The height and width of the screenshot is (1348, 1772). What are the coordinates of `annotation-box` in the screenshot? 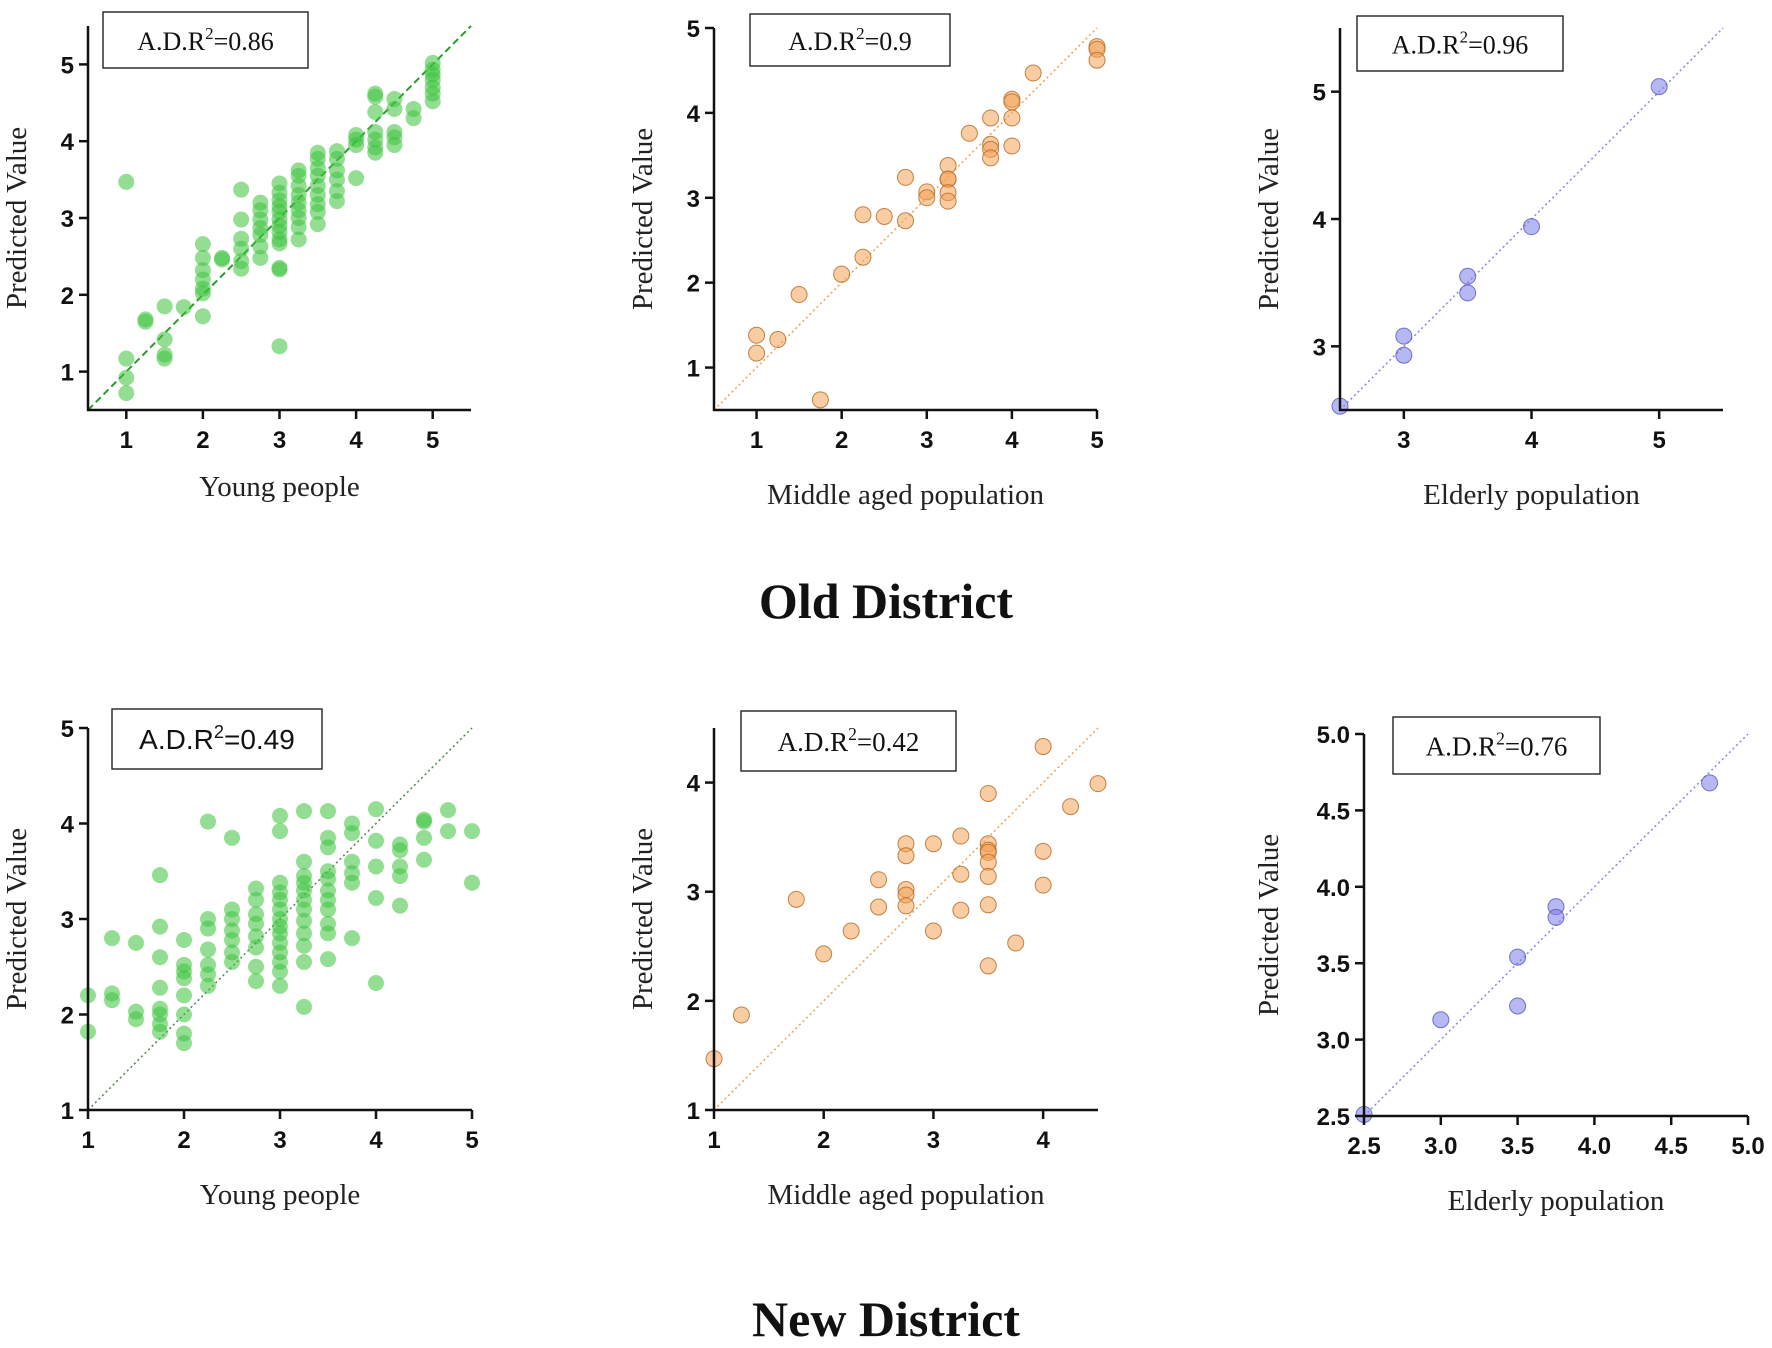 It's located at (850, 40).